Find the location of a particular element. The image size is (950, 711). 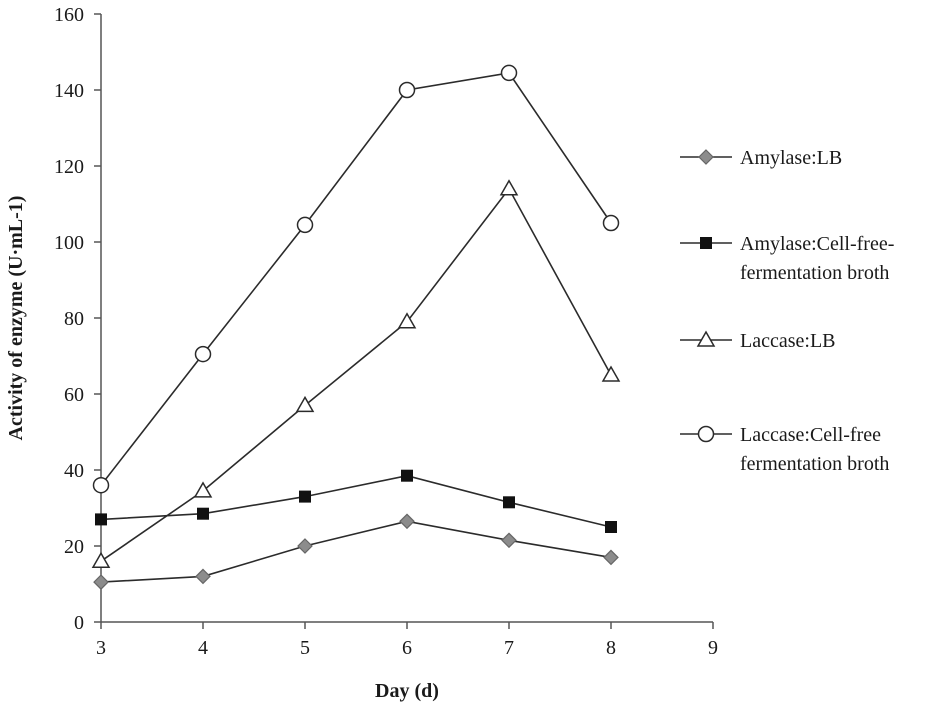

y-tick-label: 120 is located at coordinates (69, 167).